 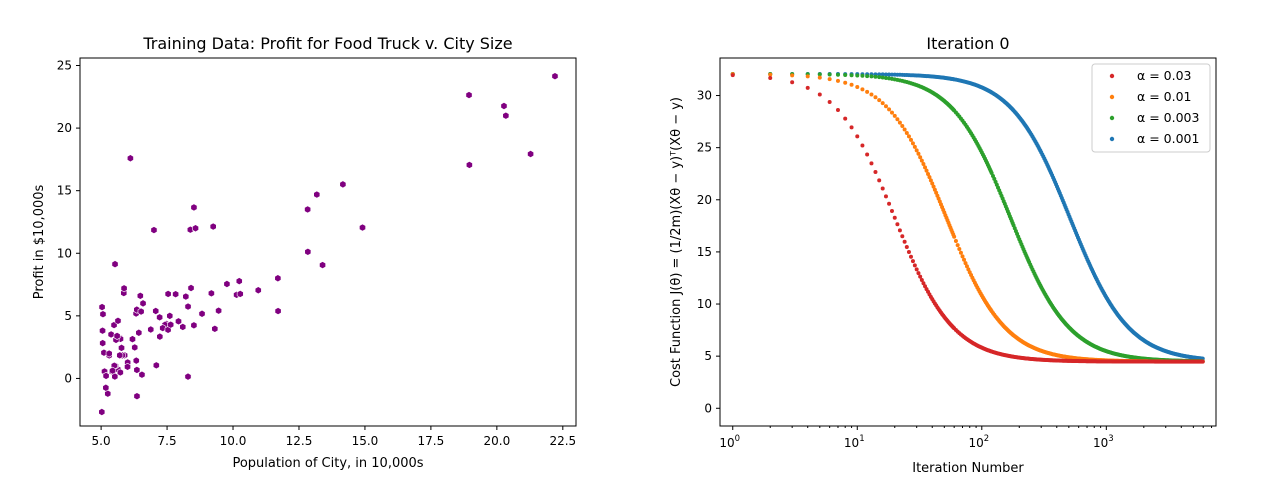 What do you see at coordinates (68, 378) in the screenshot?
I see `chart1-y-tick-label: 0` at bounding box center [68, 378].